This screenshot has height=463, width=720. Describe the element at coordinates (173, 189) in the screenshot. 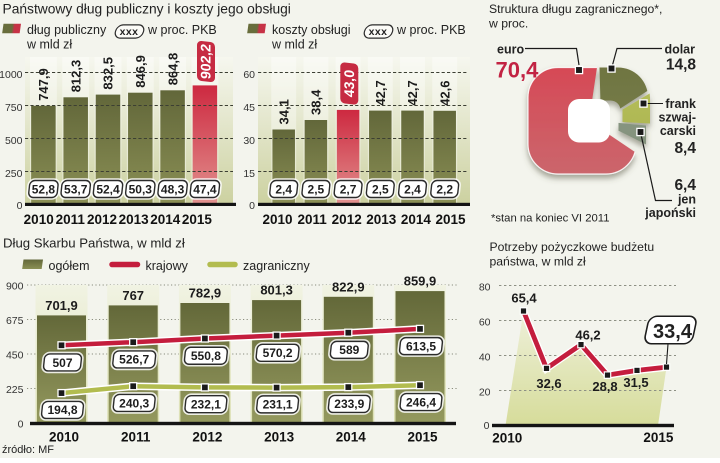

I see `svg-text: 48,3` at that location.